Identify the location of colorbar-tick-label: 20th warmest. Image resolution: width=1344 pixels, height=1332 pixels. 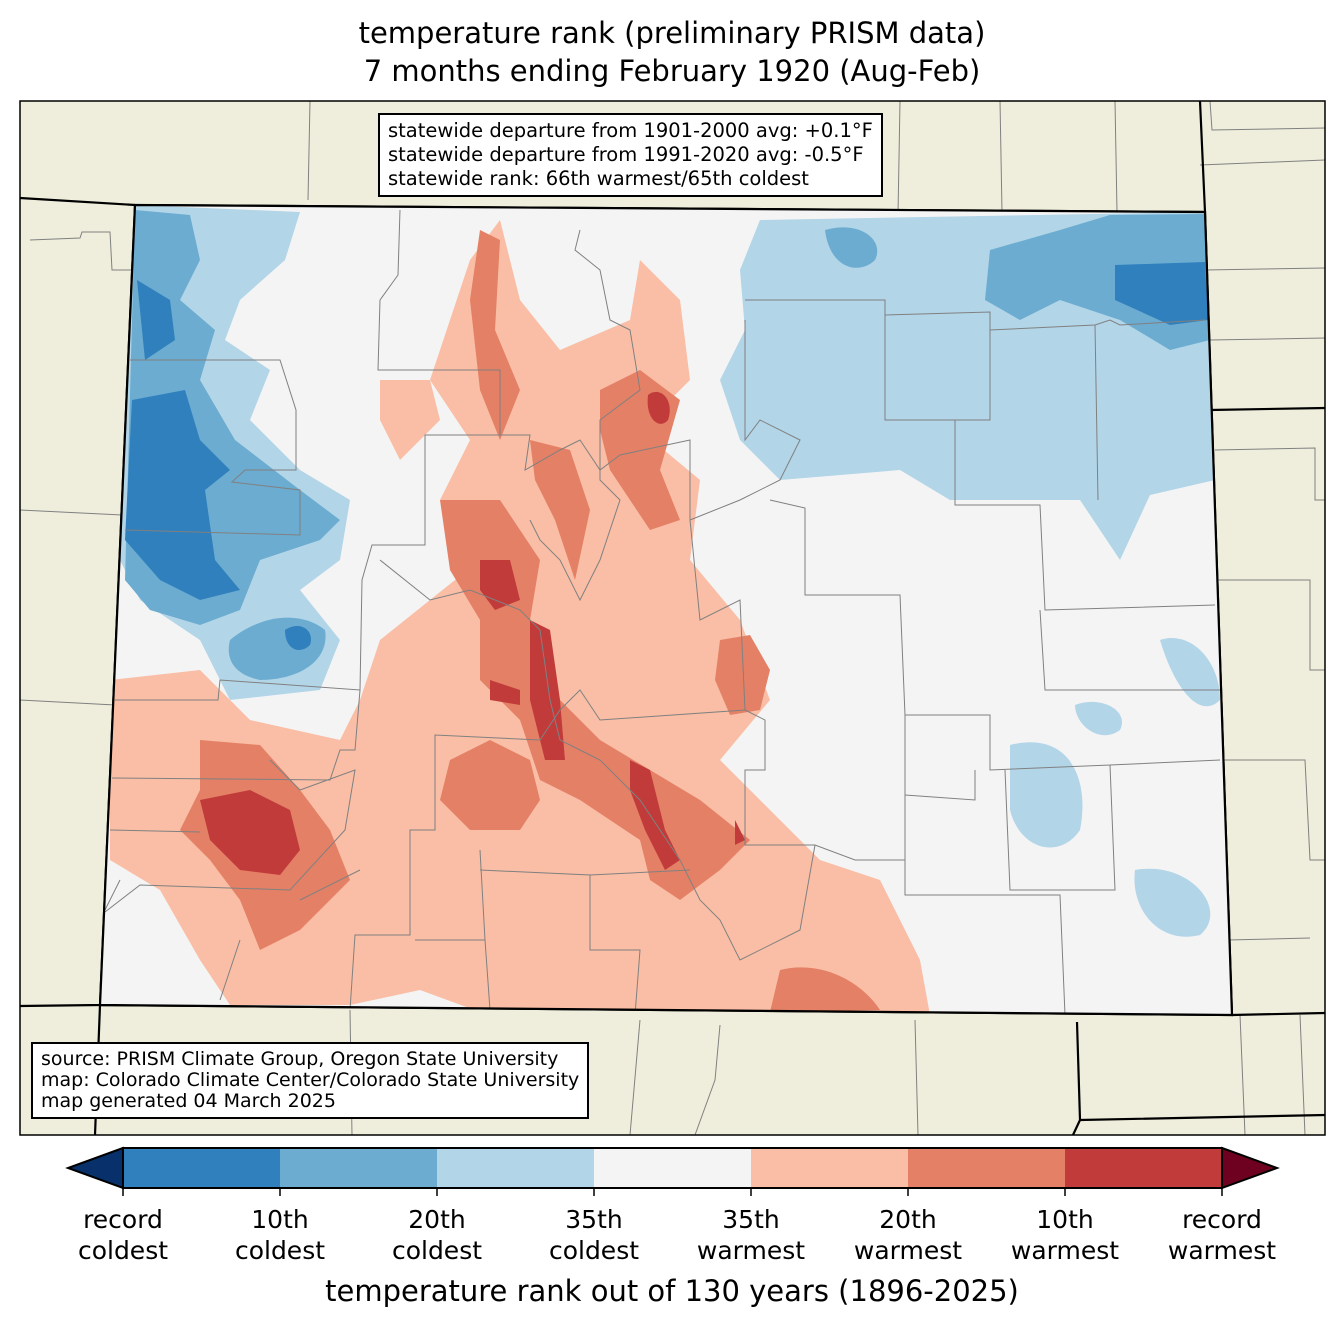
(908, 1235).